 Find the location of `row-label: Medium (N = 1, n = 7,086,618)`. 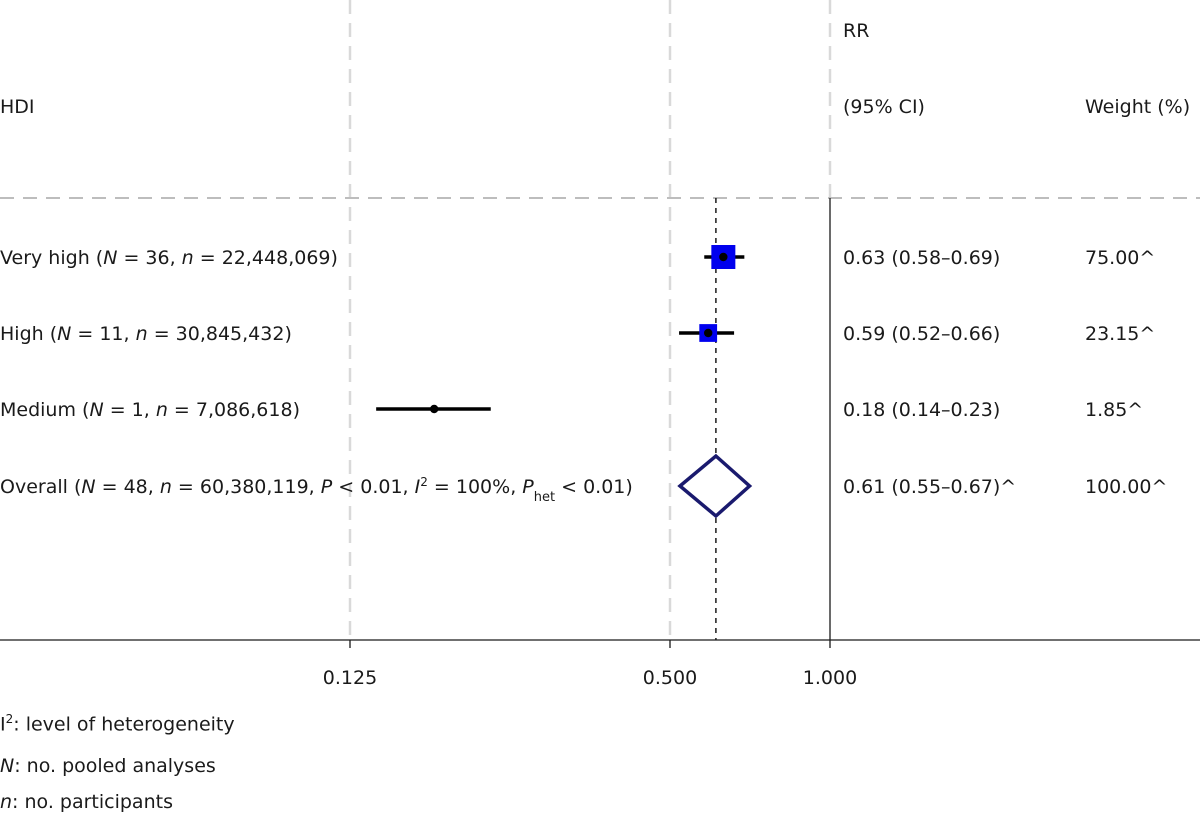

row-label: Medium (N = 1, n = 7,086,618) is located at coordinates (150, 410).